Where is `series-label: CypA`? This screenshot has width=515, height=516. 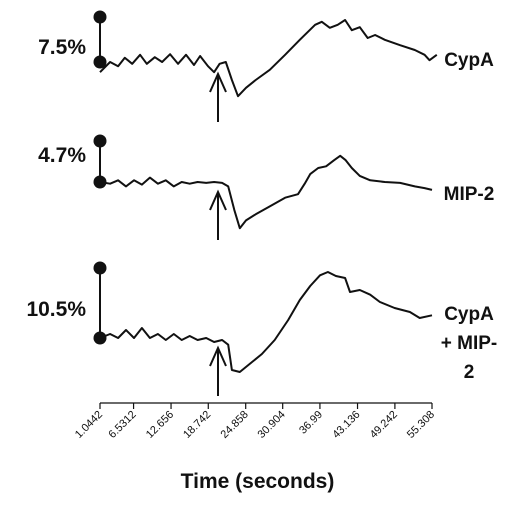 series-label: CypA is located at coordinates (469, 60).